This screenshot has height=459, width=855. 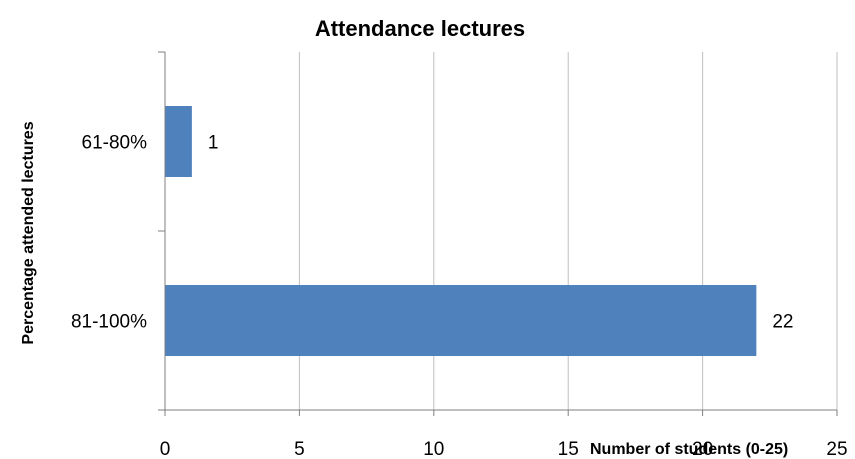 What do you see at coordinates (568, 449) in the screenshot?
I see `x-tick-label: 15` at bounding box center [568, 449].